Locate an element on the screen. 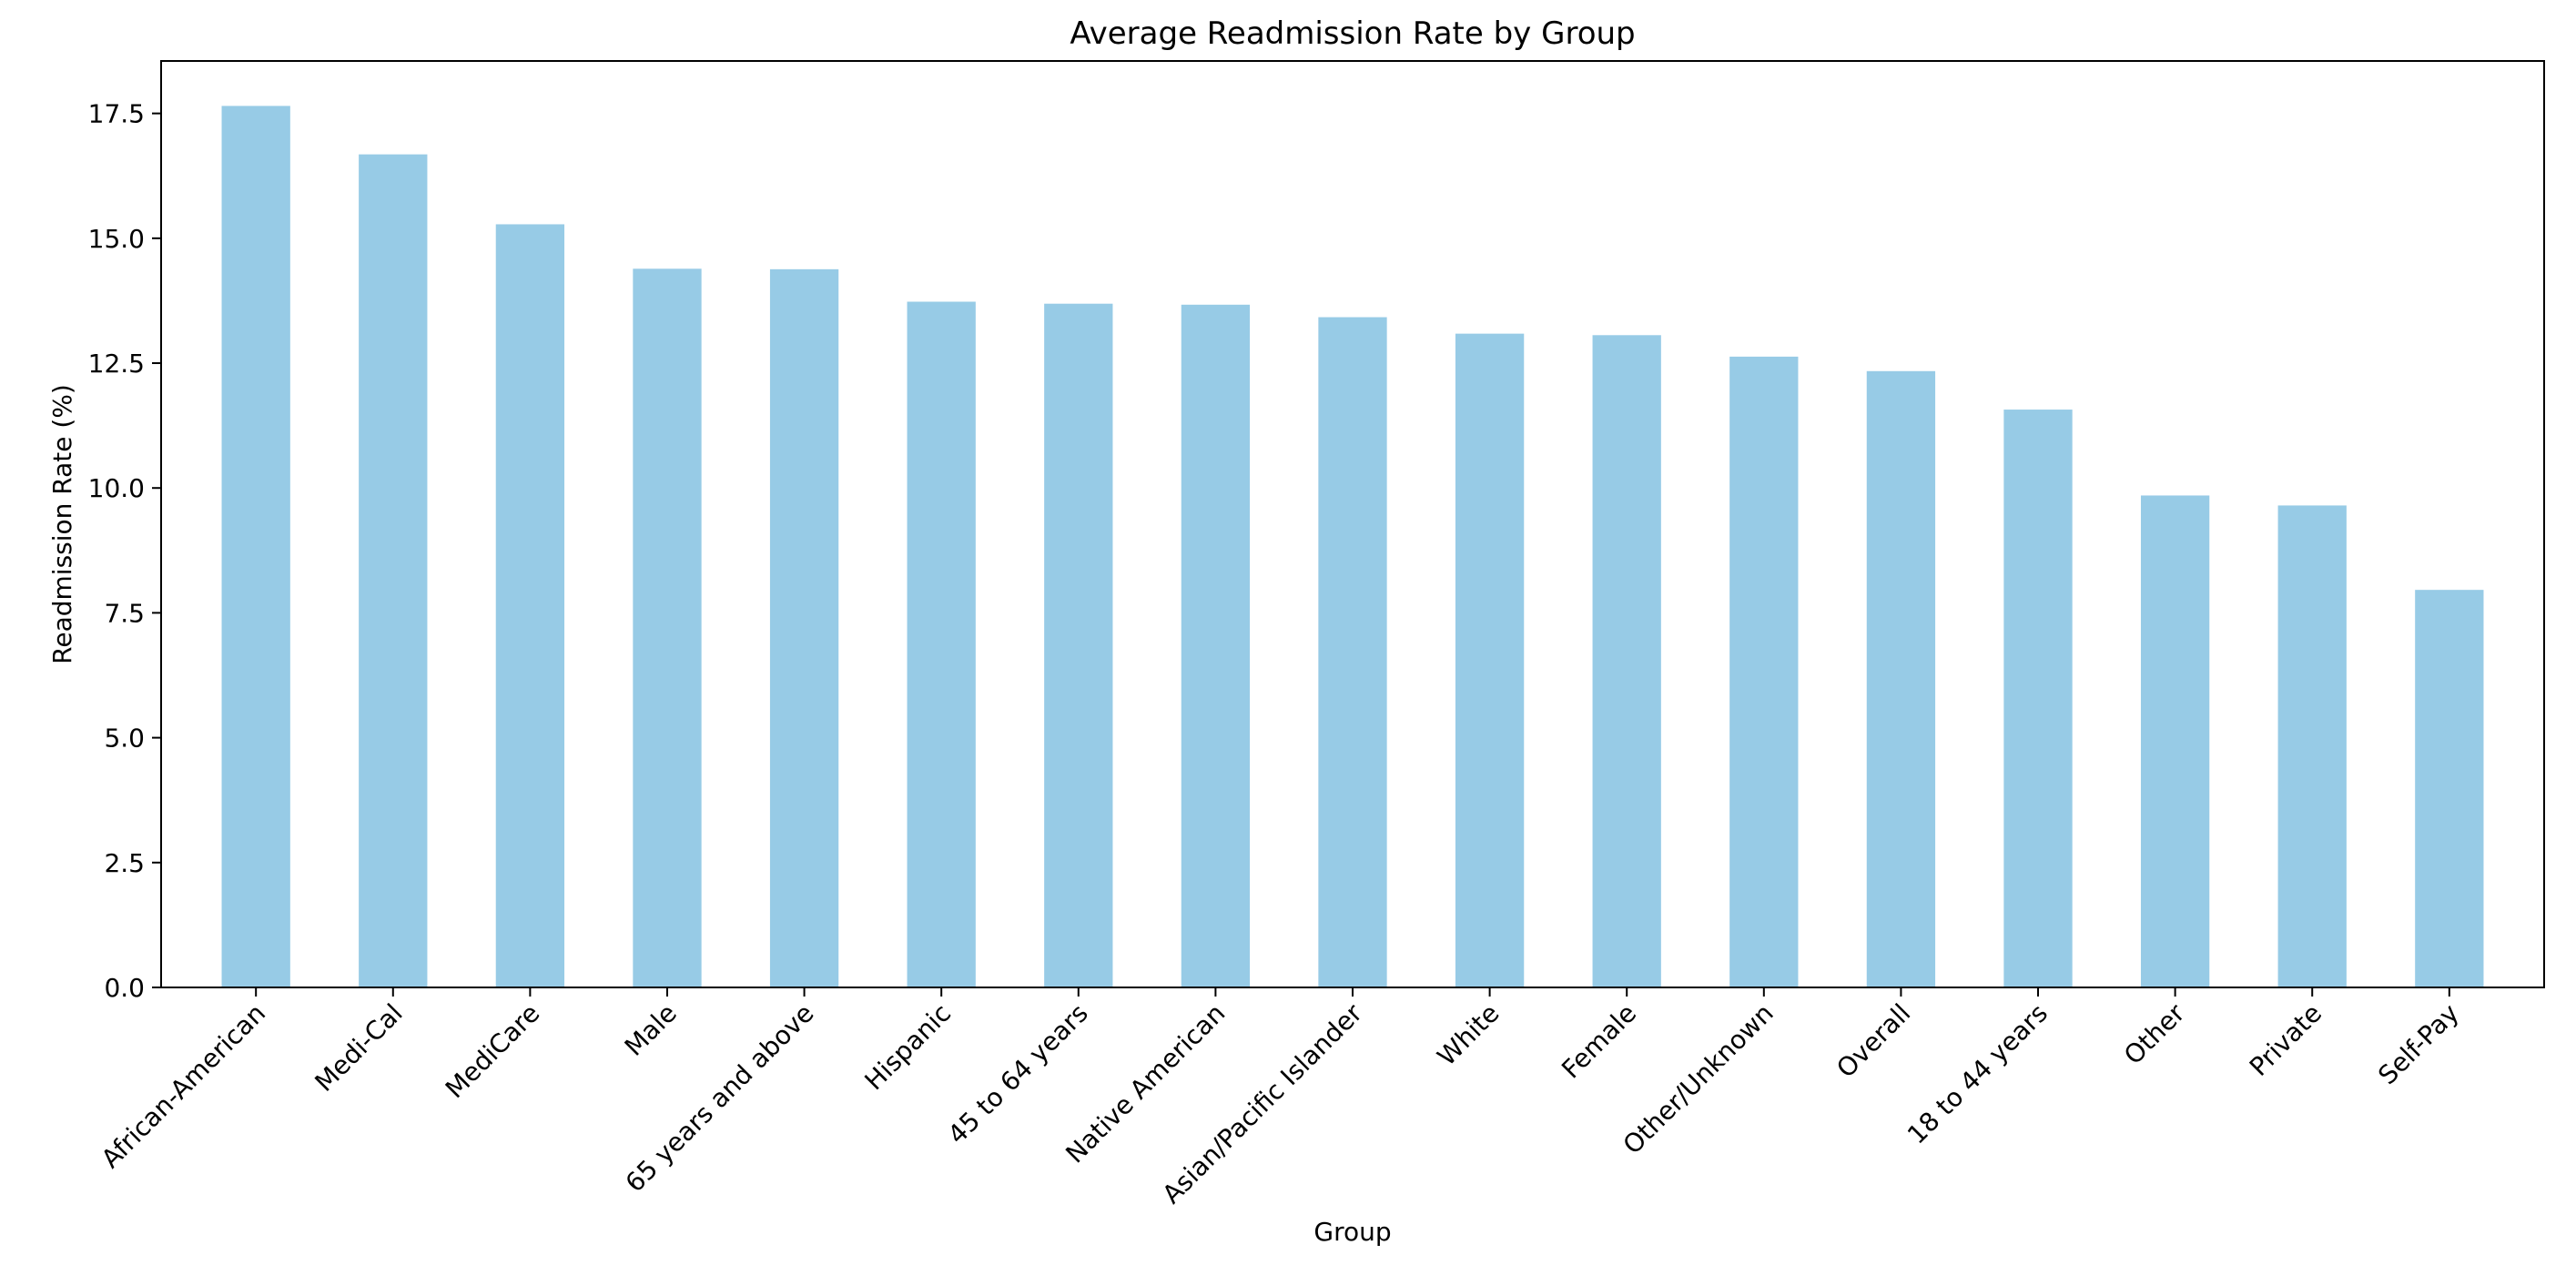 The width and height of the screenshot is (2576, 1265). x-tick-label: White is located at coordinates (1469, 1035).